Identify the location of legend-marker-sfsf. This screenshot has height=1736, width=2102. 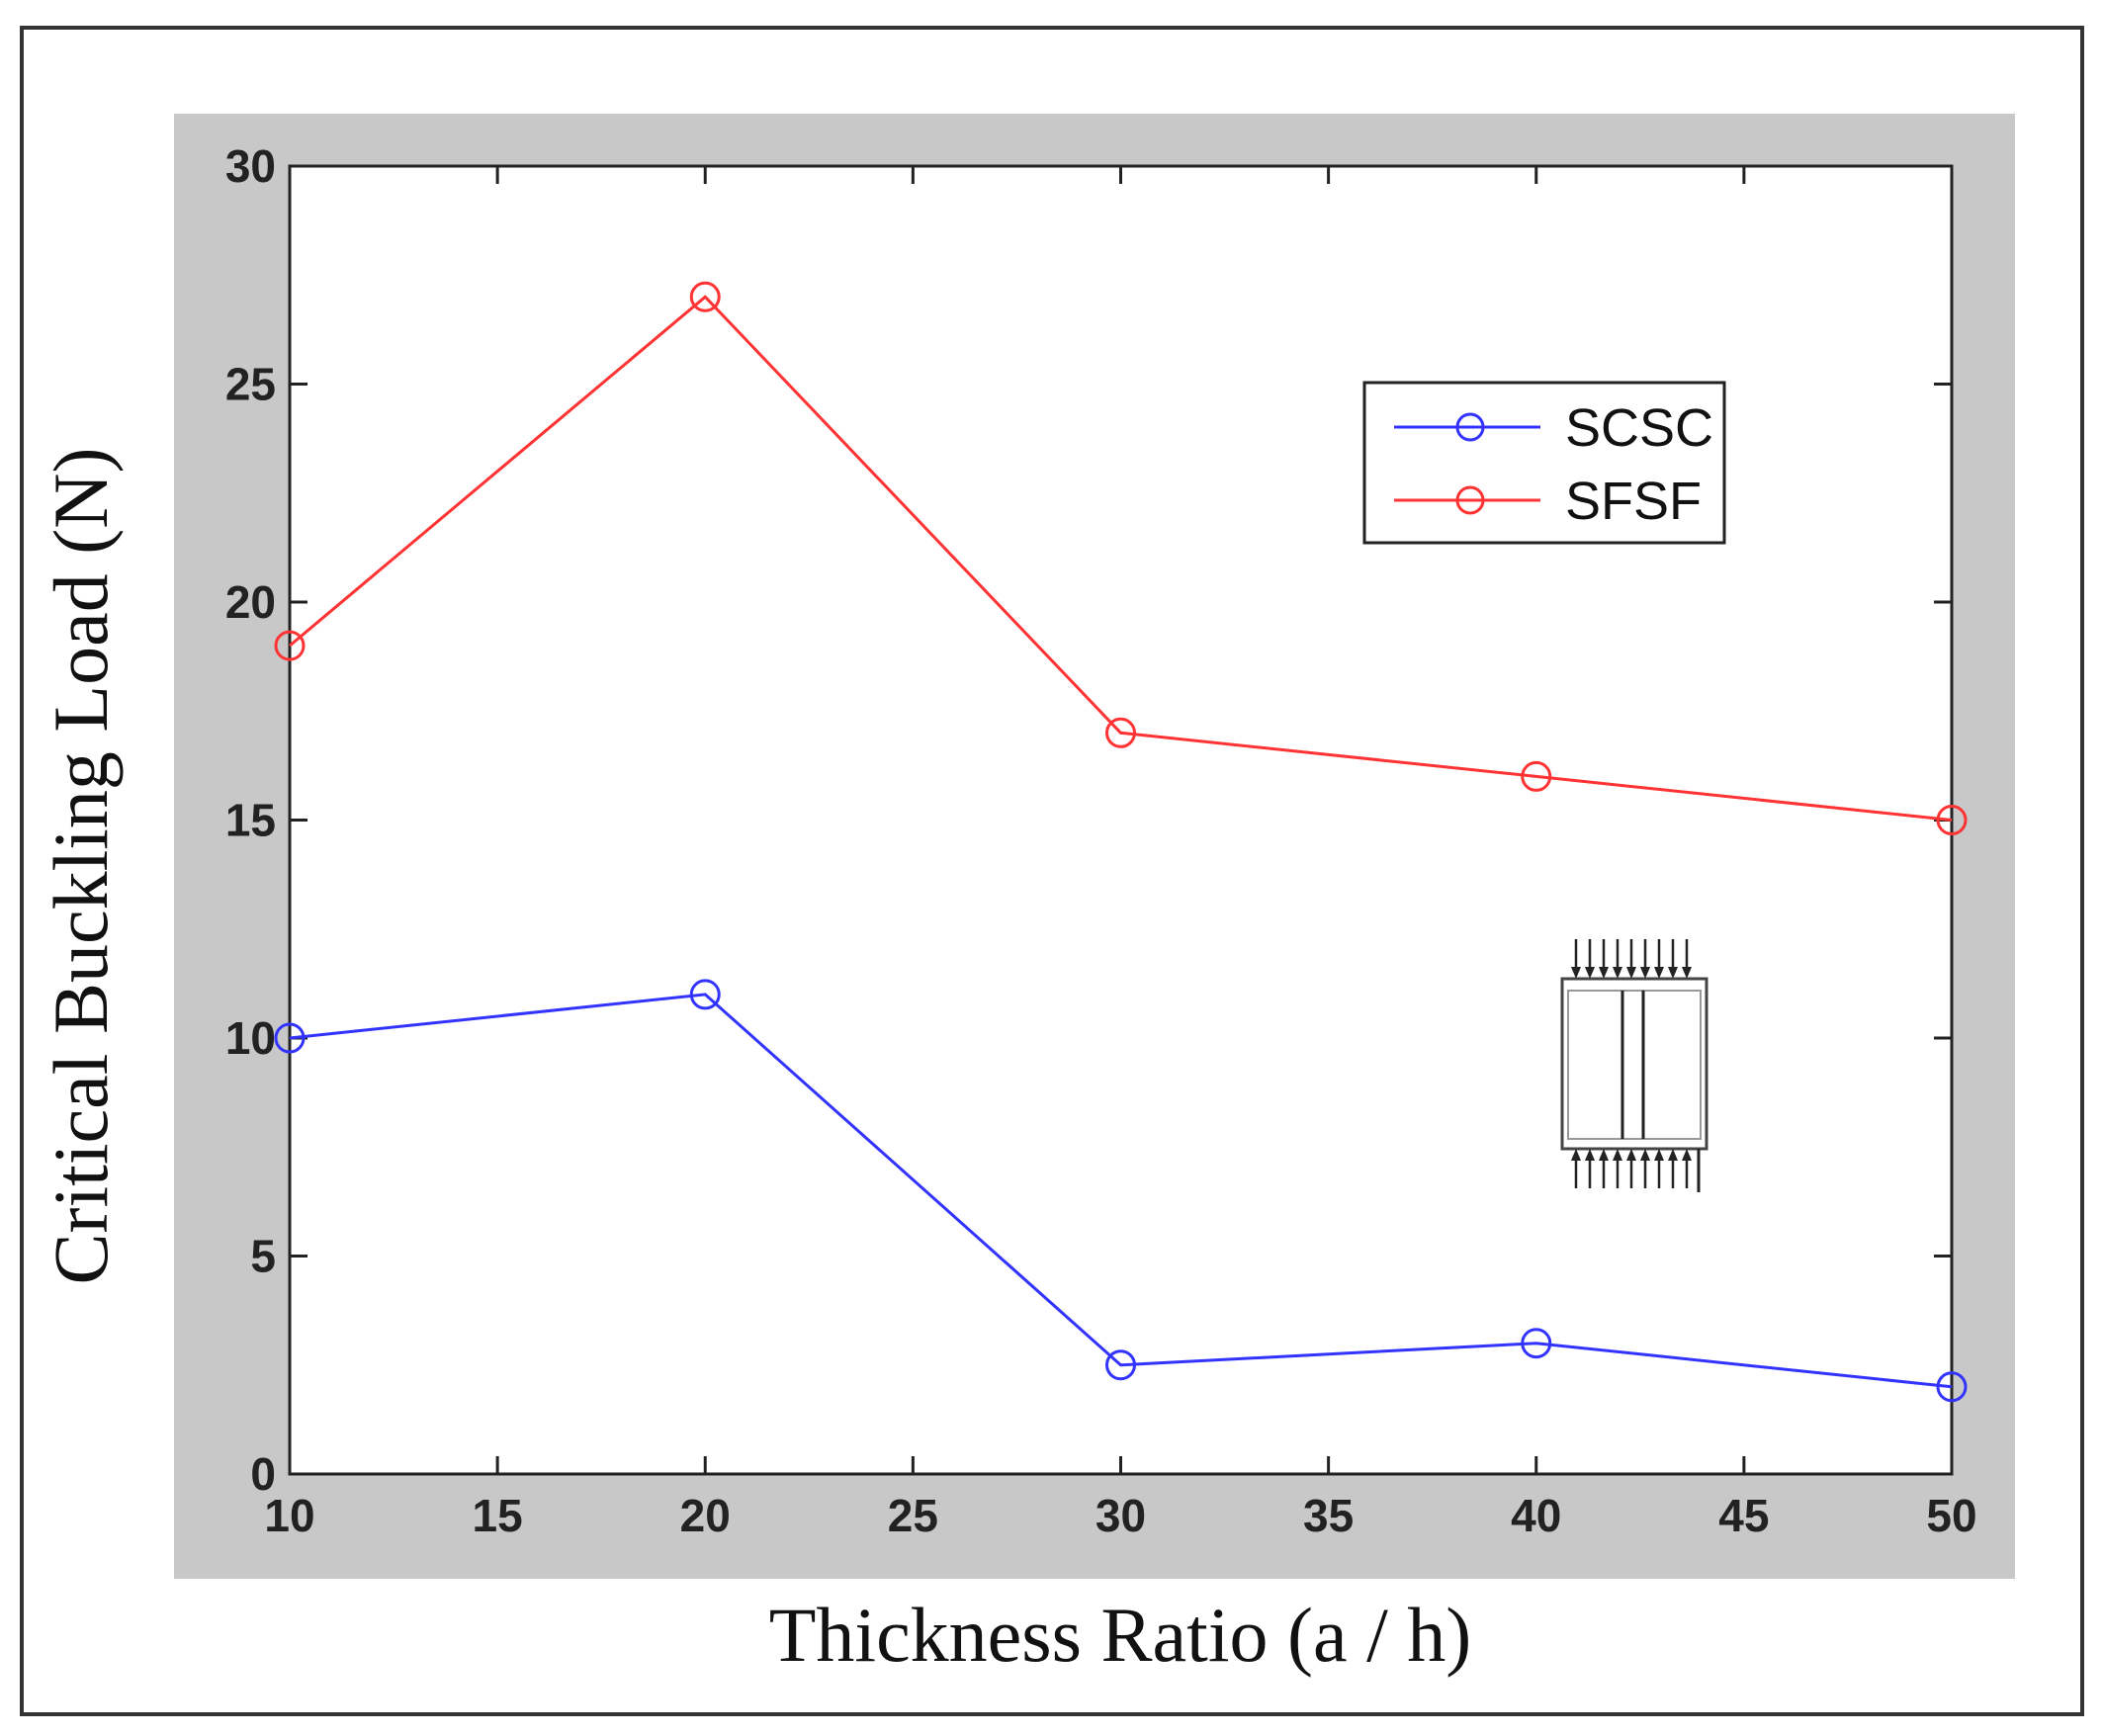
(1470, 500).